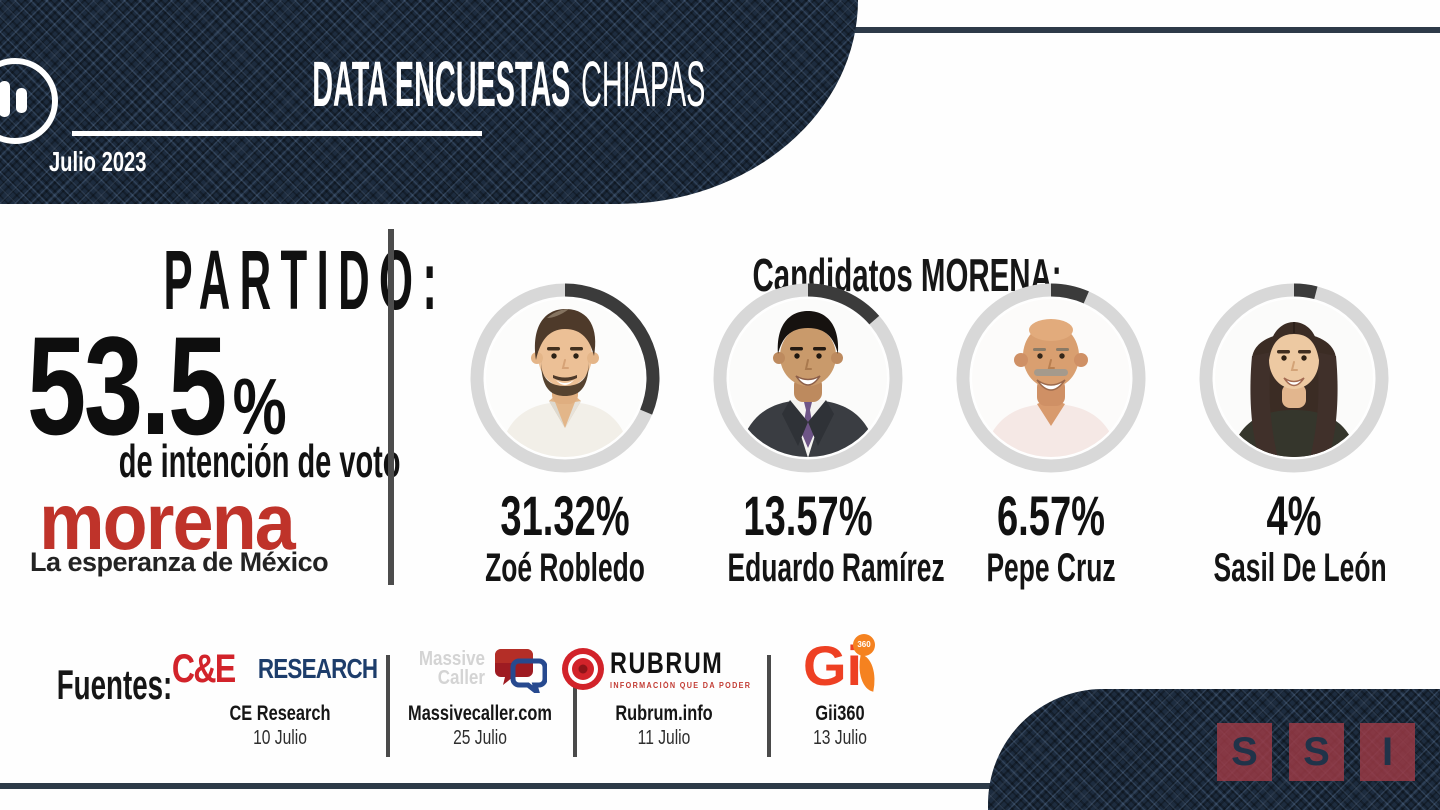 The height and width of the screenshot is (810, 1440). What do you see at coordinates (1051, 568) in the screenshot?
I see `candidate-name: Pepe Cruz` at bounding box center [1051, 568].